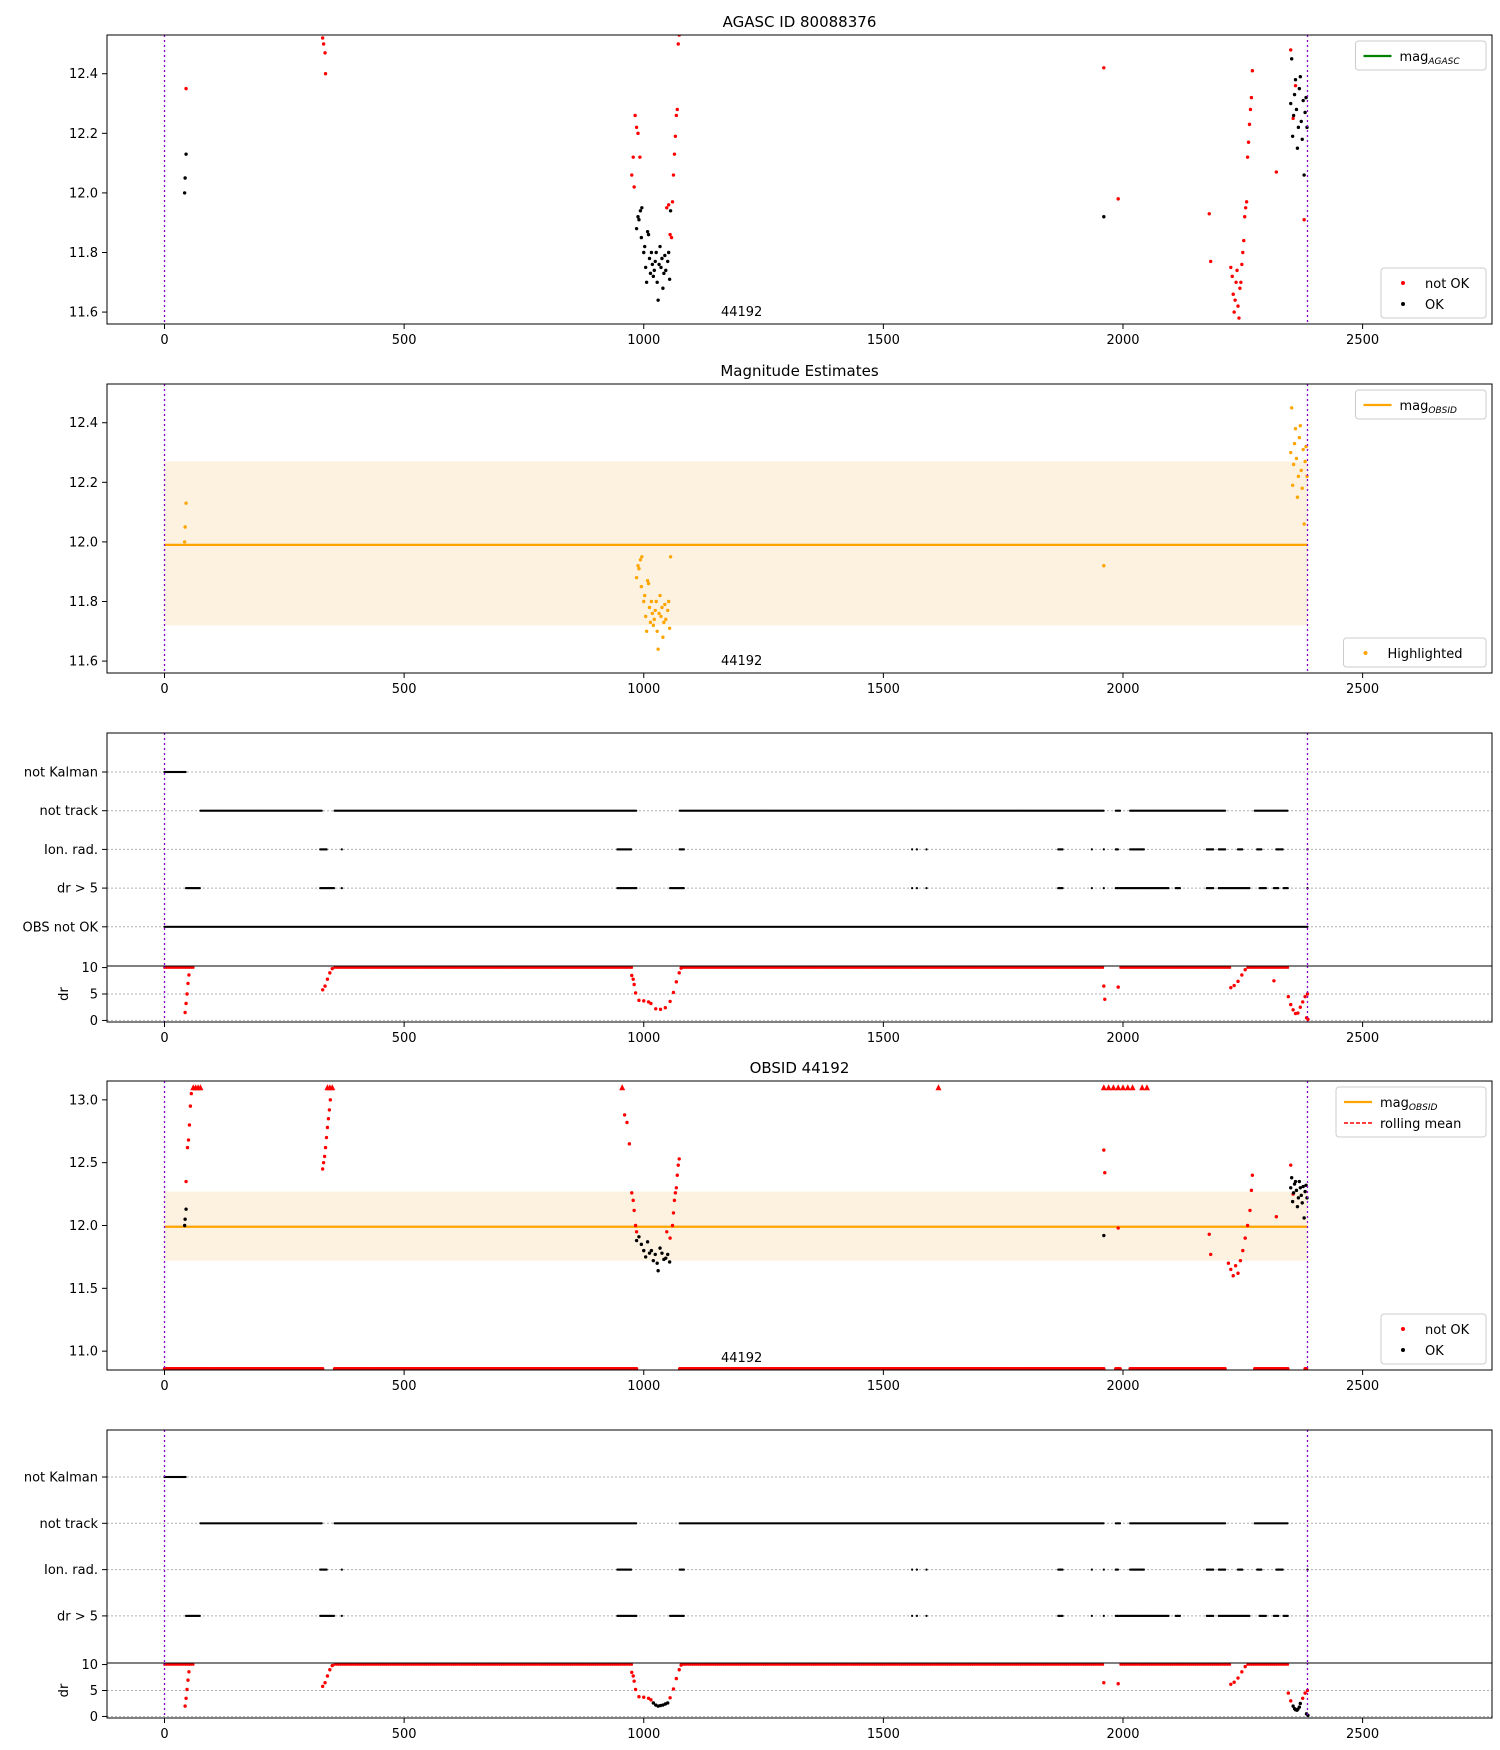 The width and height of the screenshot is (1500, 1750). Describe the element at coordinates (800, 1068) in the screenshot. I see `chart-title: OBSID 44192` at that location.